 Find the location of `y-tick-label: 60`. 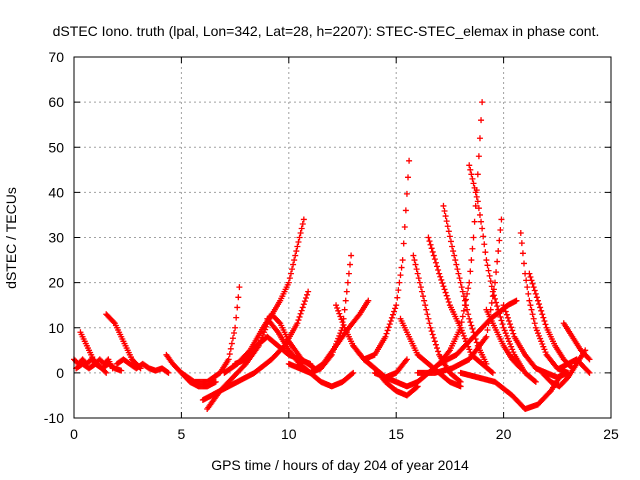

y-tick-label: 60 is located at coordinates (56, 102).